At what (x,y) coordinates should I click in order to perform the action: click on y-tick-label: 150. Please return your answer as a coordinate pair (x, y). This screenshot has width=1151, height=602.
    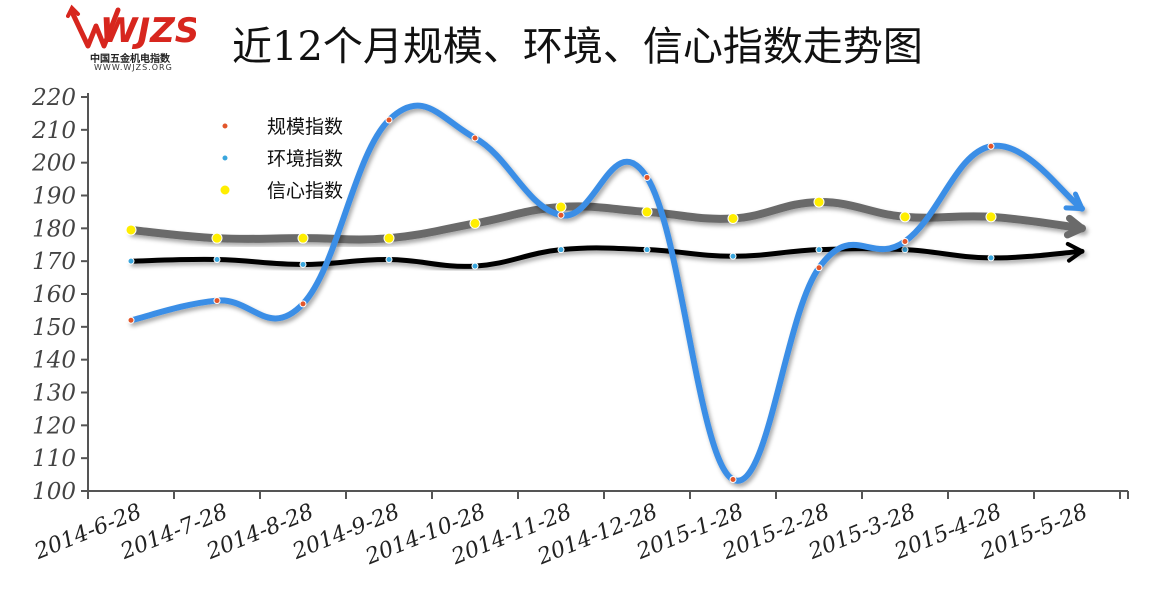
    Looking at the image, I should click on (54, 328).